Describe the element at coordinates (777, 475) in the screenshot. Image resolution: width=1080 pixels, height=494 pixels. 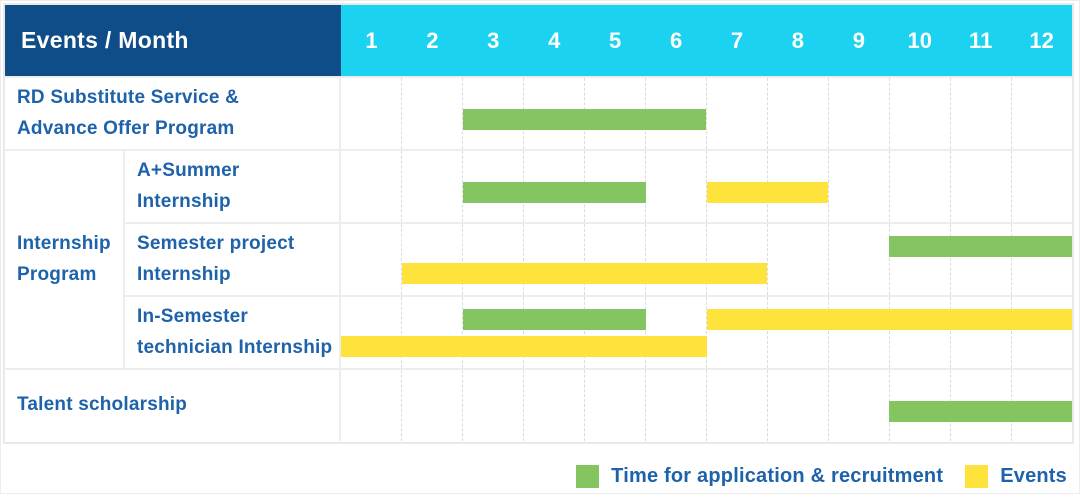
I see `legend-label-application: Time for application & recruitment` at that location.